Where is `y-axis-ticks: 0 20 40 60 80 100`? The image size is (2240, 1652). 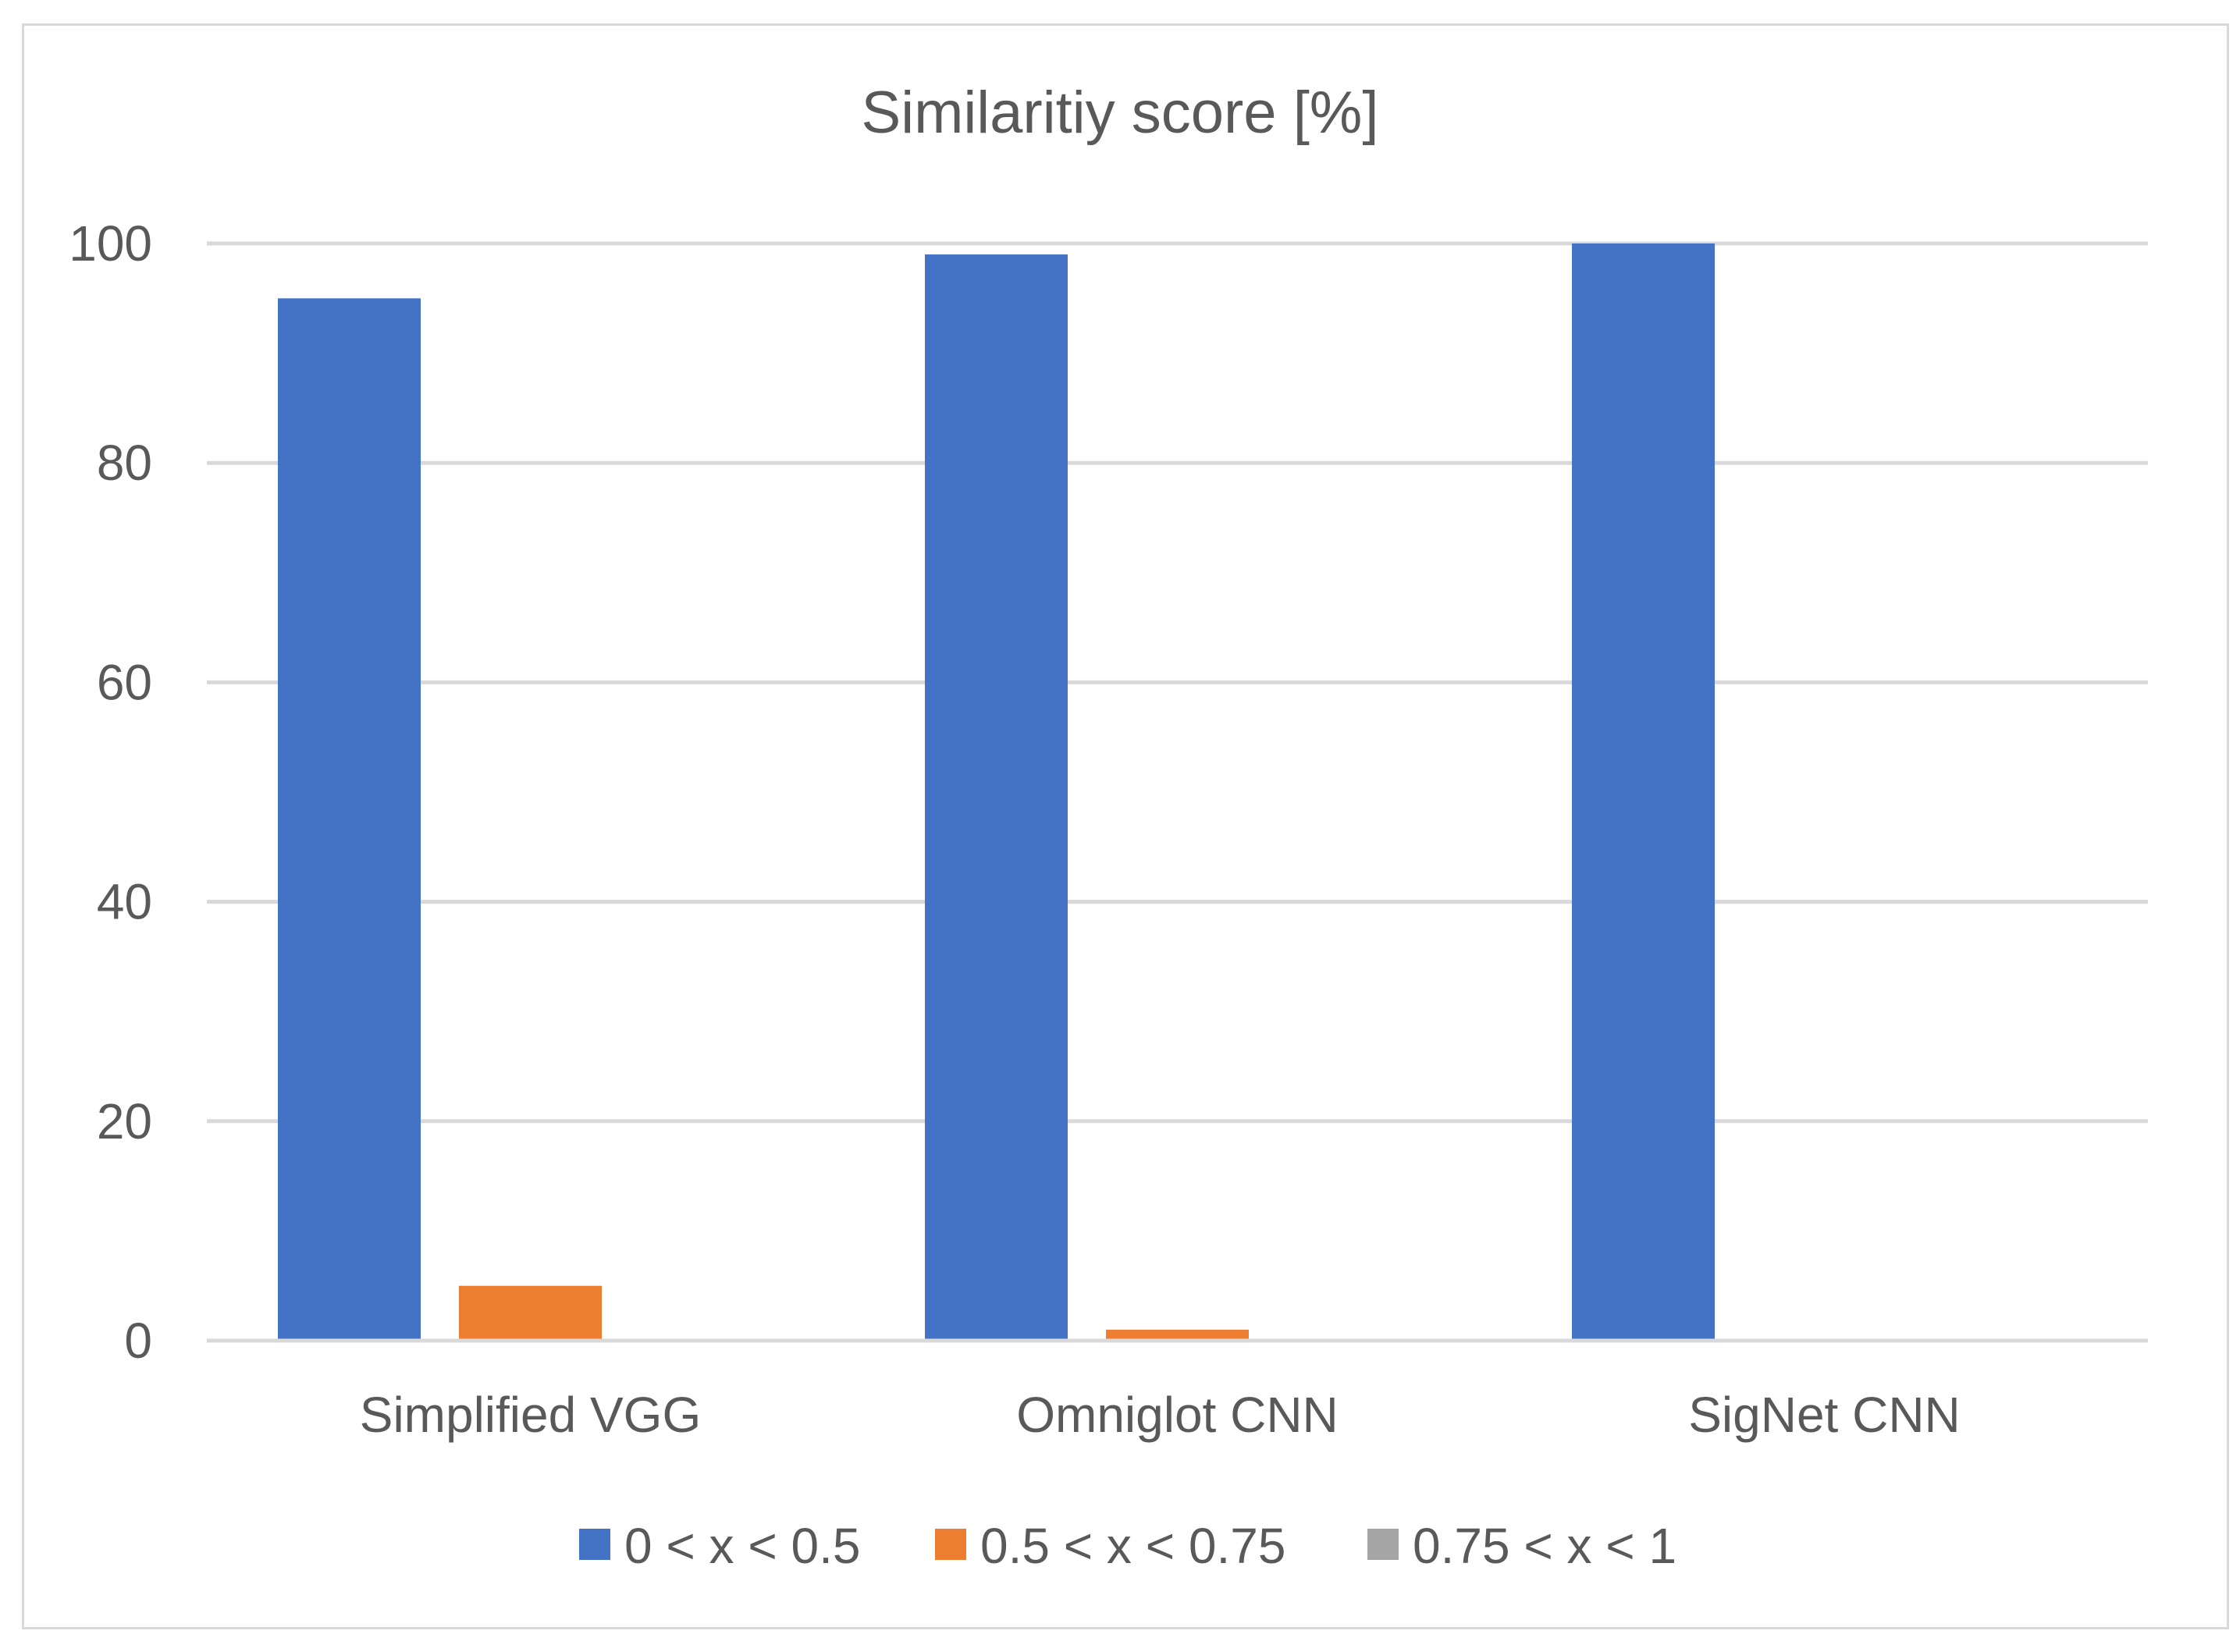
y-axis-ticks: 0 20 40 60 80 100 is located at coordinates (110, 792).